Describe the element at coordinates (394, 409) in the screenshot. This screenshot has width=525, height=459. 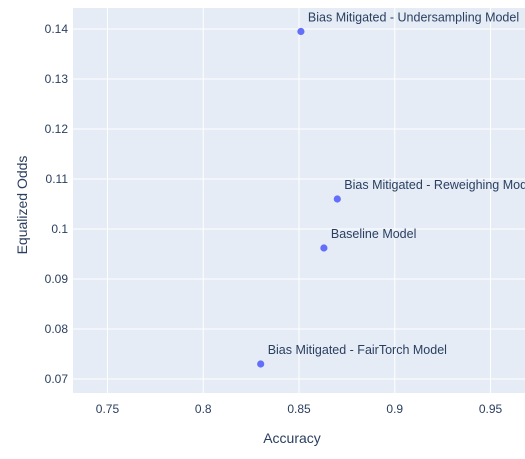
I see `x-tick-label: 0.9` at that location.